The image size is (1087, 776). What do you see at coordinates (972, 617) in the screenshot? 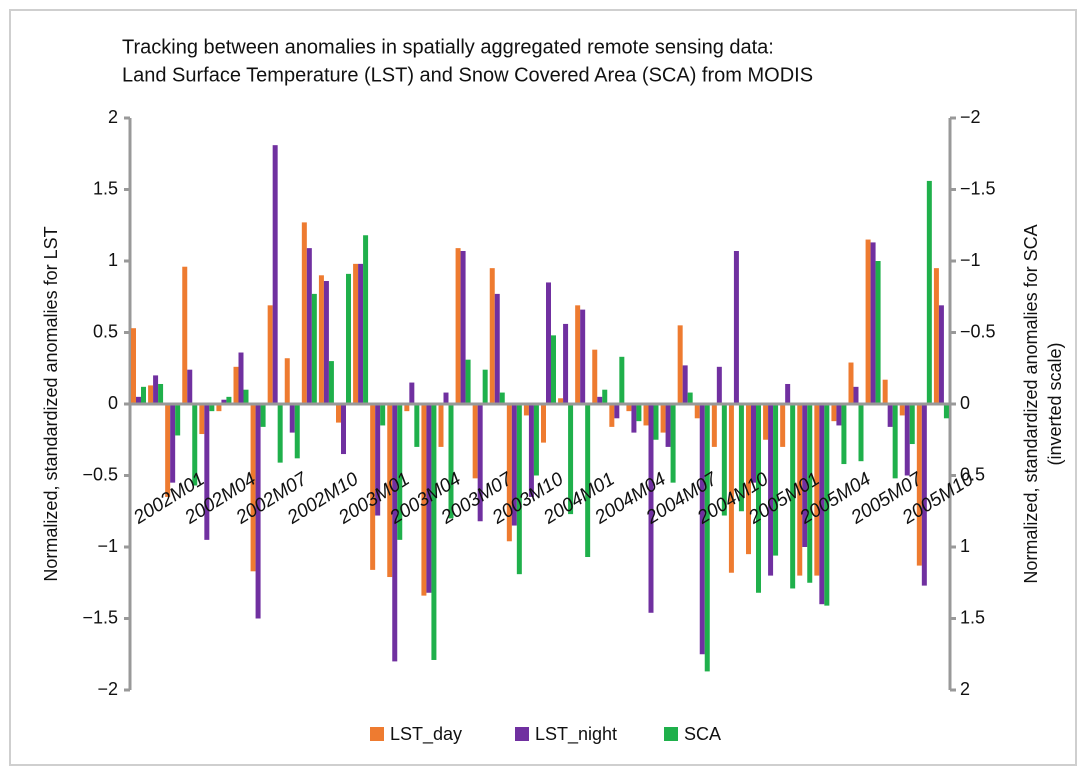
I see `y2-tick-label: 1.5` at bounding box center [972, 617].